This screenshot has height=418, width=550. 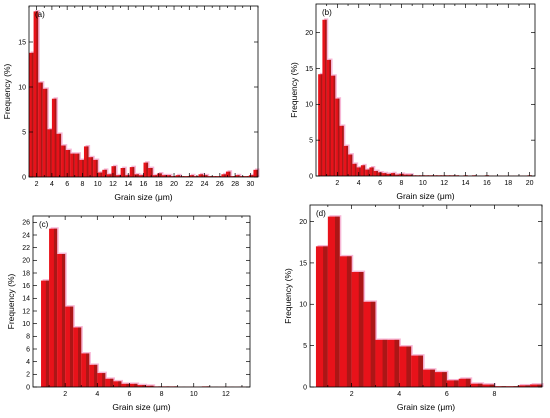 I want to click on y-tick-label: 12, so click(x=26, y=311).